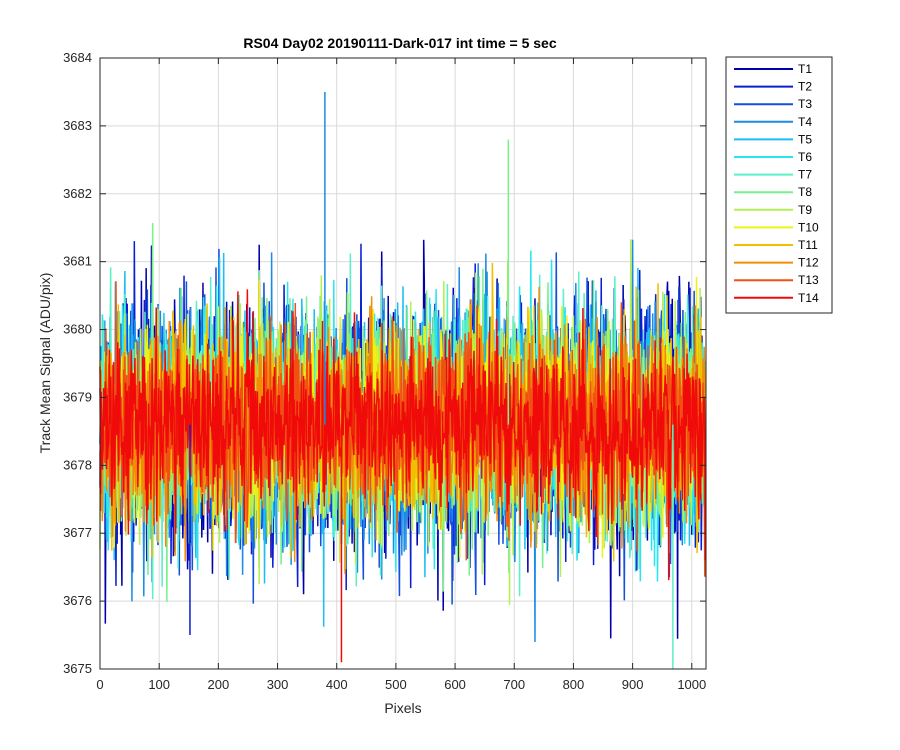 This screenshot has width=900, height=750. I want to click on legend-box, so click(779, 185).